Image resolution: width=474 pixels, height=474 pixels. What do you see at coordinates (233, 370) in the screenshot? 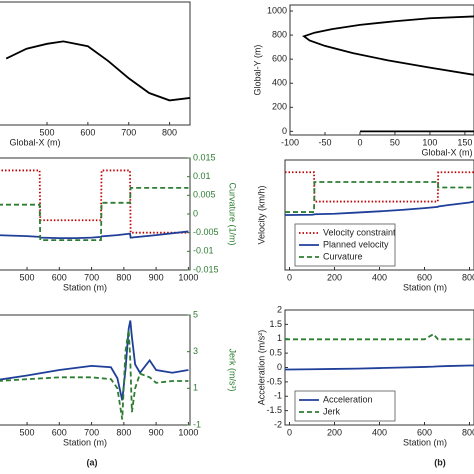
I see `y2-axis-title: Jerk (m/s³)` at bounding box center [233, 370].